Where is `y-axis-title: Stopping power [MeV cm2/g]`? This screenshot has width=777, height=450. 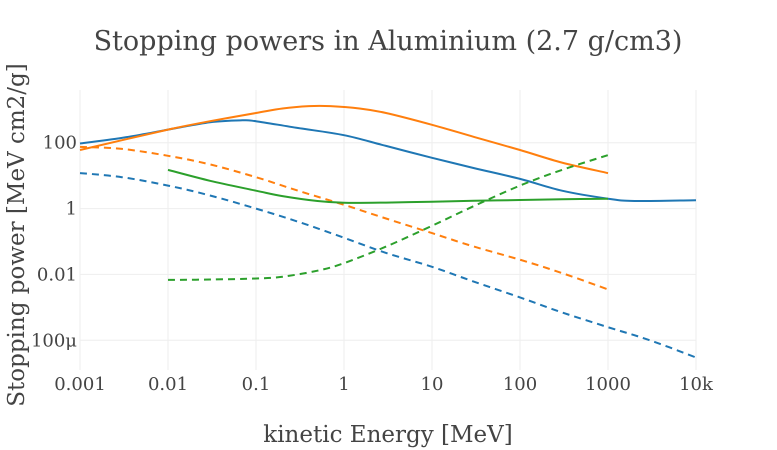 y-axis-title: Stopping power [MeV cm2/g] is located at coordinates (17, 235).